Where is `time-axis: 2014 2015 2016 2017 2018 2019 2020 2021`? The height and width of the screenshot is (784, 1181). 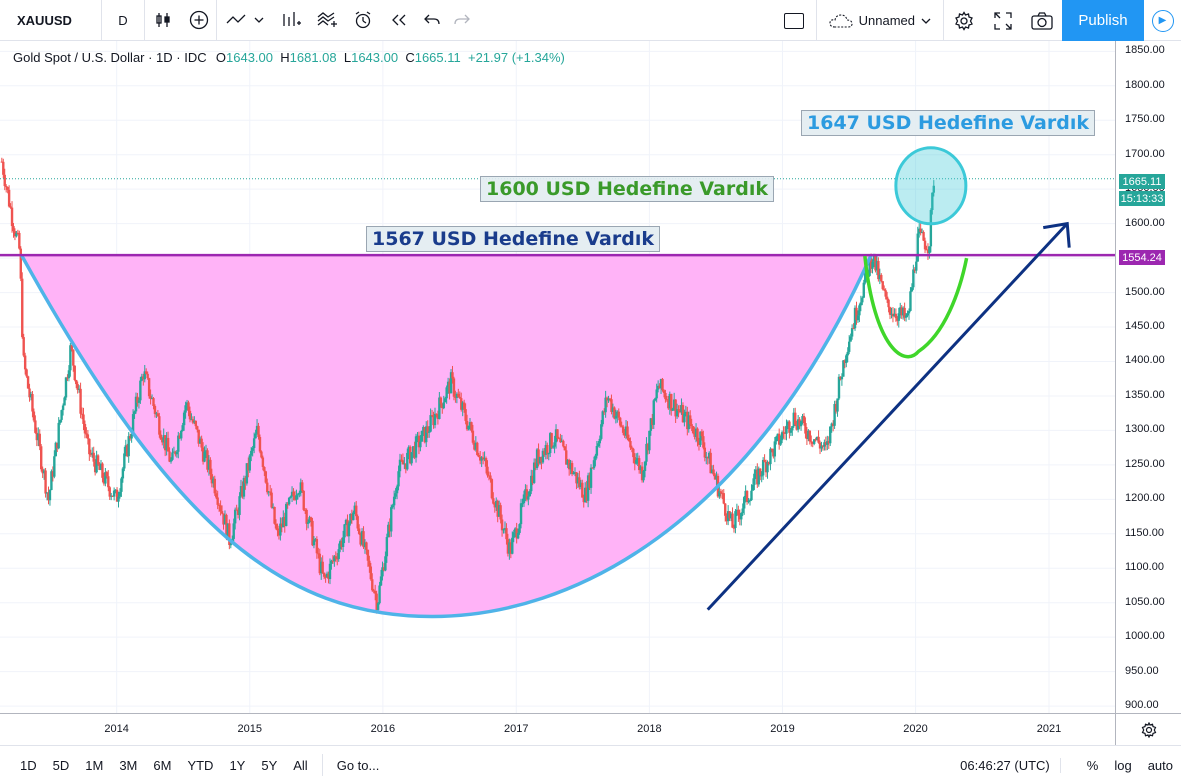
time-axis: 2014 2015 2016 2017 2018 2019 2020 2021 is located at coordinates (557, 729).